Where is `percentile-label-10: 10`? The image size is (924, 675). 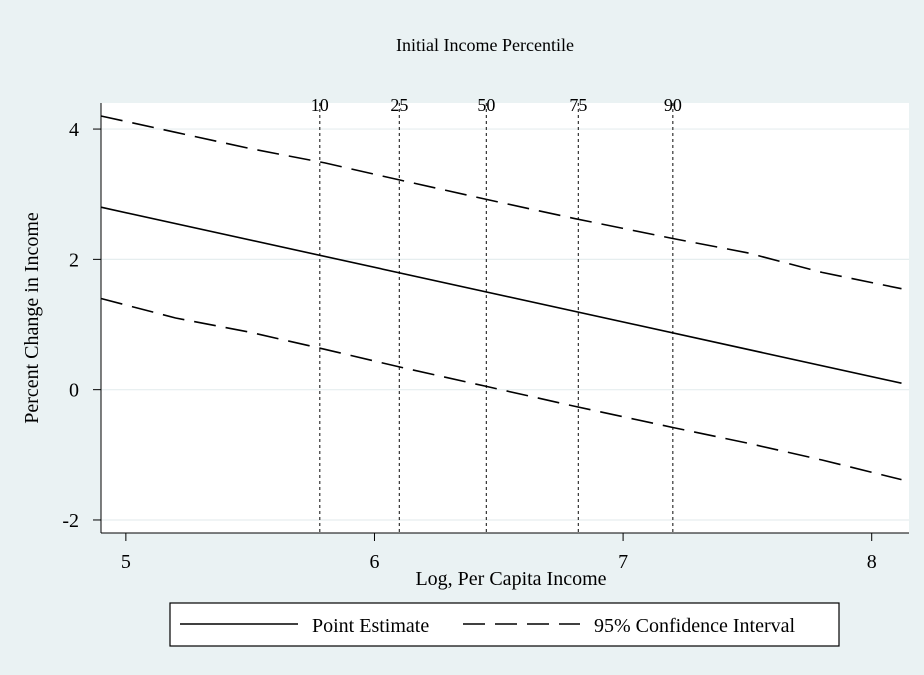
percentile-label-10: 10 is located at coordinates (320, 105).